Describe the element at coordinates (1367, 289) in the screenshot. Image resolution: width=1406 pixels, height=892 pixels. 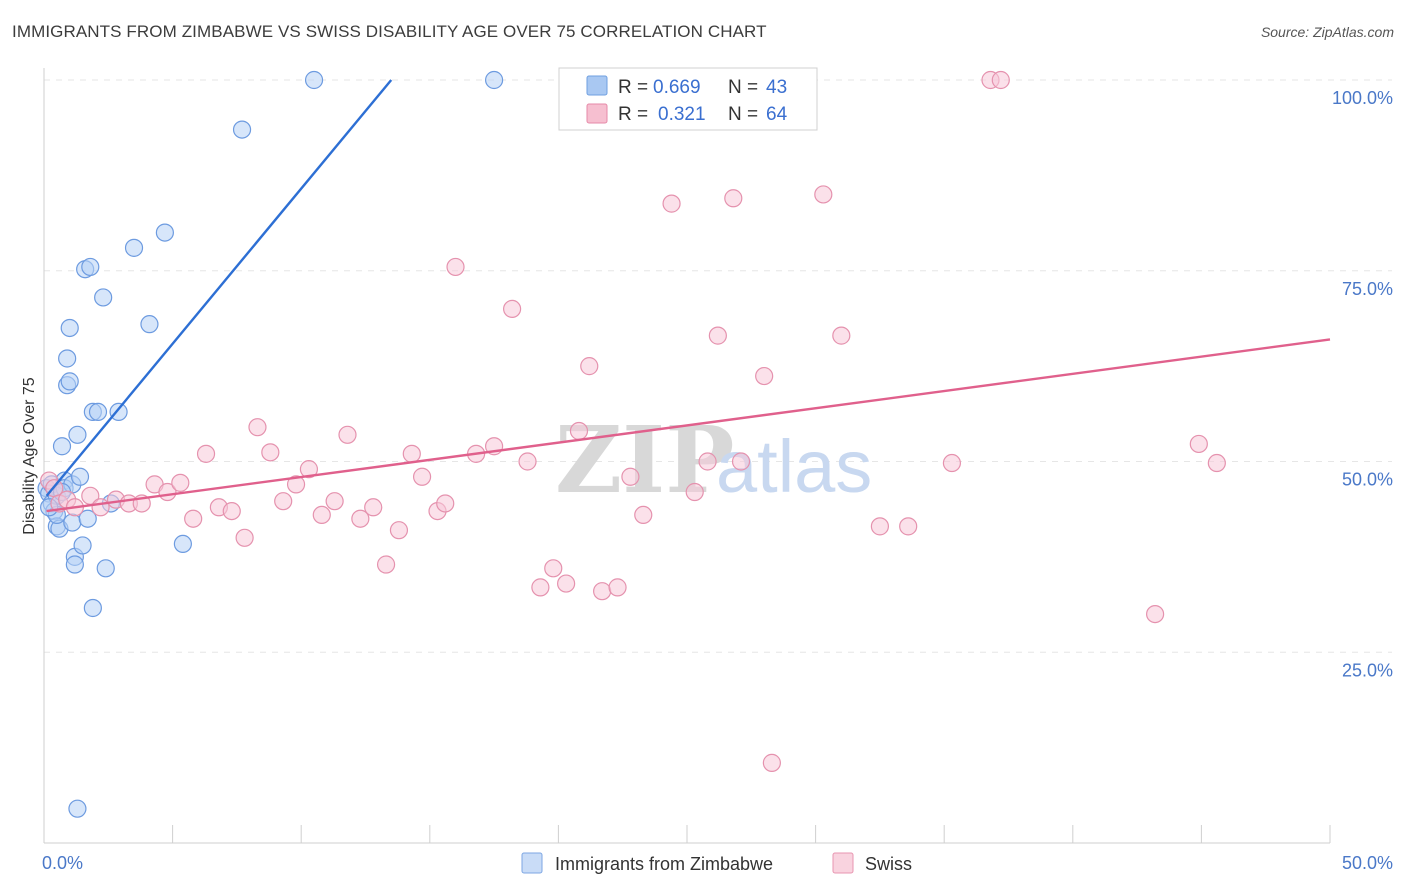
I see `y-tick-label-2: 75.0%` at that location.